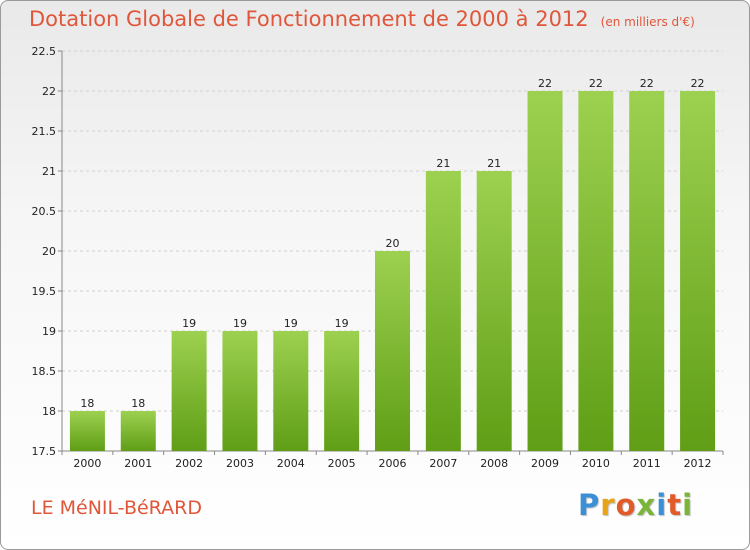  What do you see at coordinates (342, 391) in the screenshot?
I see `bar-2005` at bounding box center [342, 391].